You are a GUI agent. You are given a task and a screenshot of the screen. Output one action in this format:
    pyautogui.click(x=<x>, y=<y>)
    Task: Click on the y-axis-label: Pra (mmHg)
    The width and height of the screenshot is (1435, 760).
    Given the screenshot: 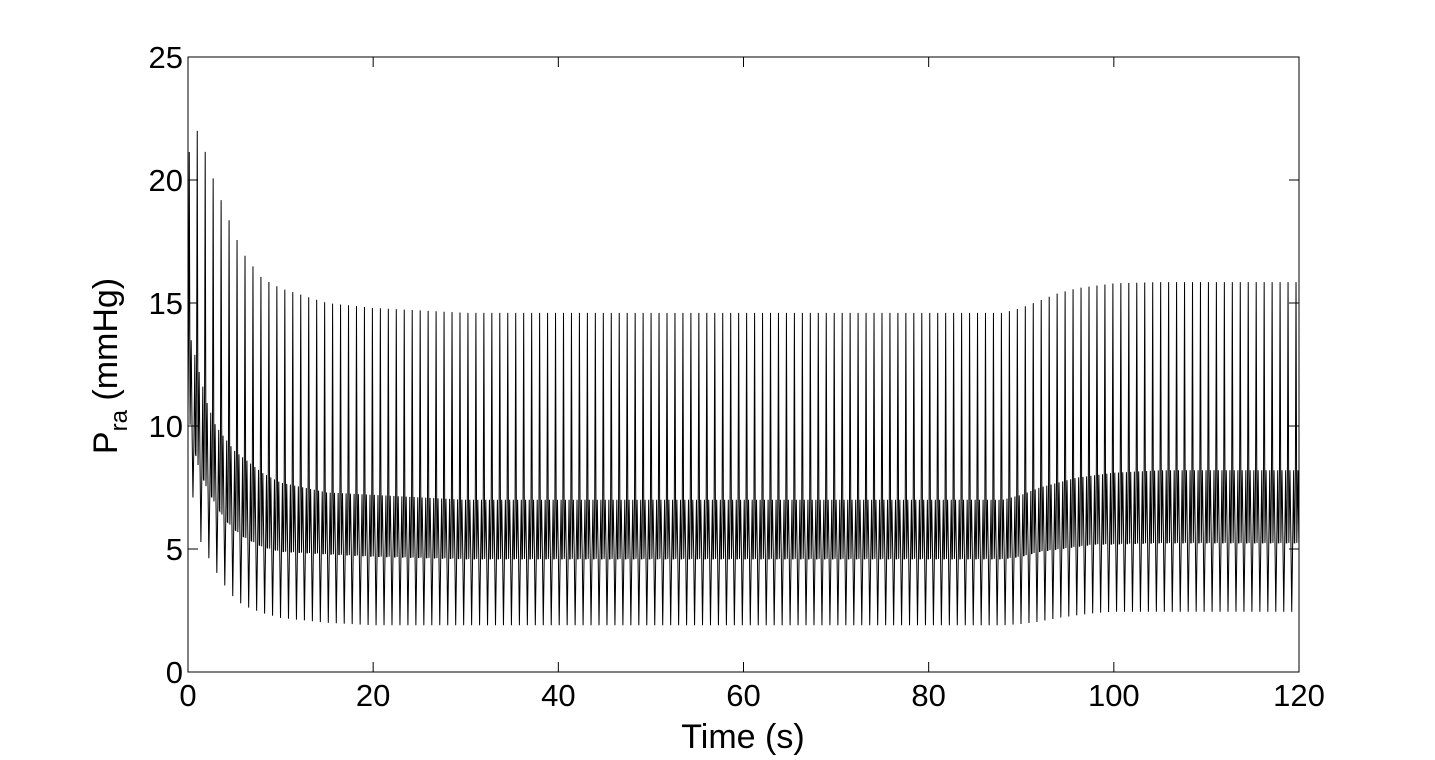 What is the action you would take?
    pyautogui.click(x=110, y=366)
    